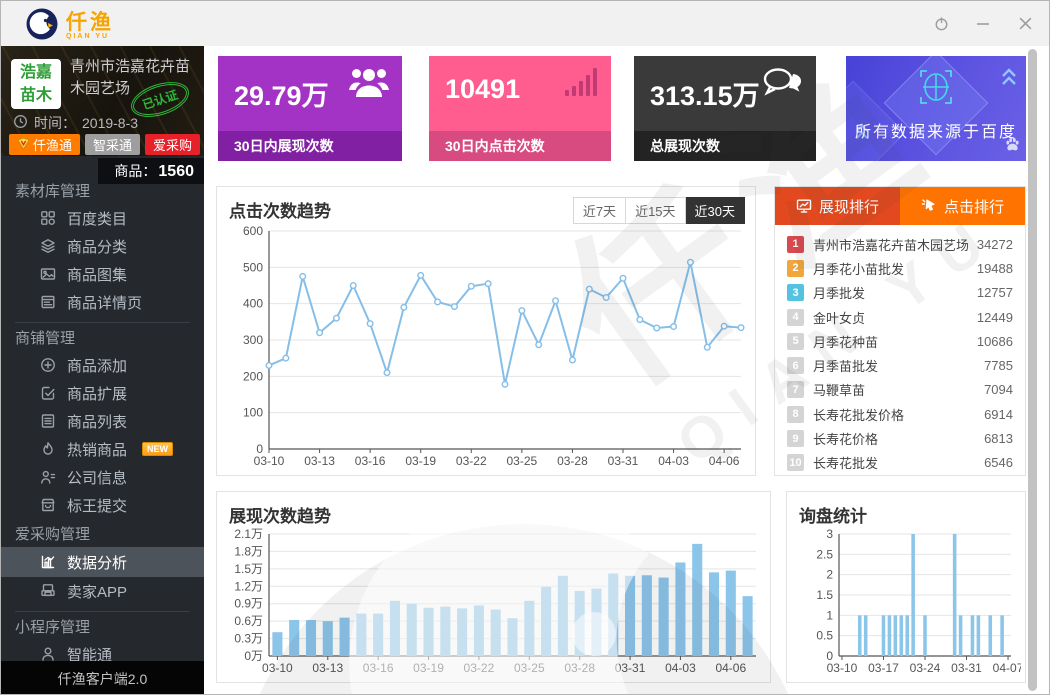  Describe the element at coordinates (102, 393) in the screenshot. I see `sidebar-item-商品扩展: 商品扩展` at that location.